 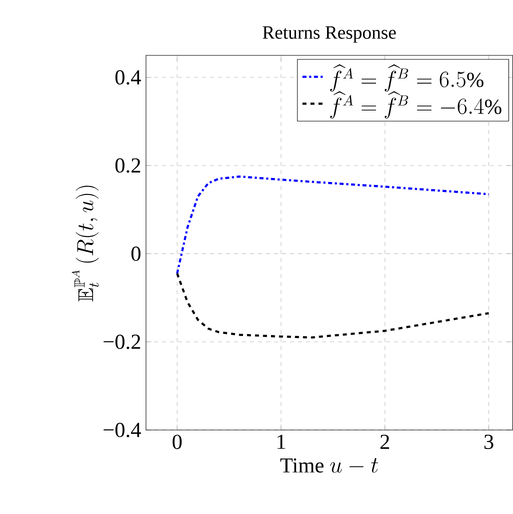 What do you see at coordinates (416, 104) in the screenshot?
I see `legend-label: $\widehat{f}^A=\widehat{f}^B=-6.4\%$` at bounding box center [416, 104].